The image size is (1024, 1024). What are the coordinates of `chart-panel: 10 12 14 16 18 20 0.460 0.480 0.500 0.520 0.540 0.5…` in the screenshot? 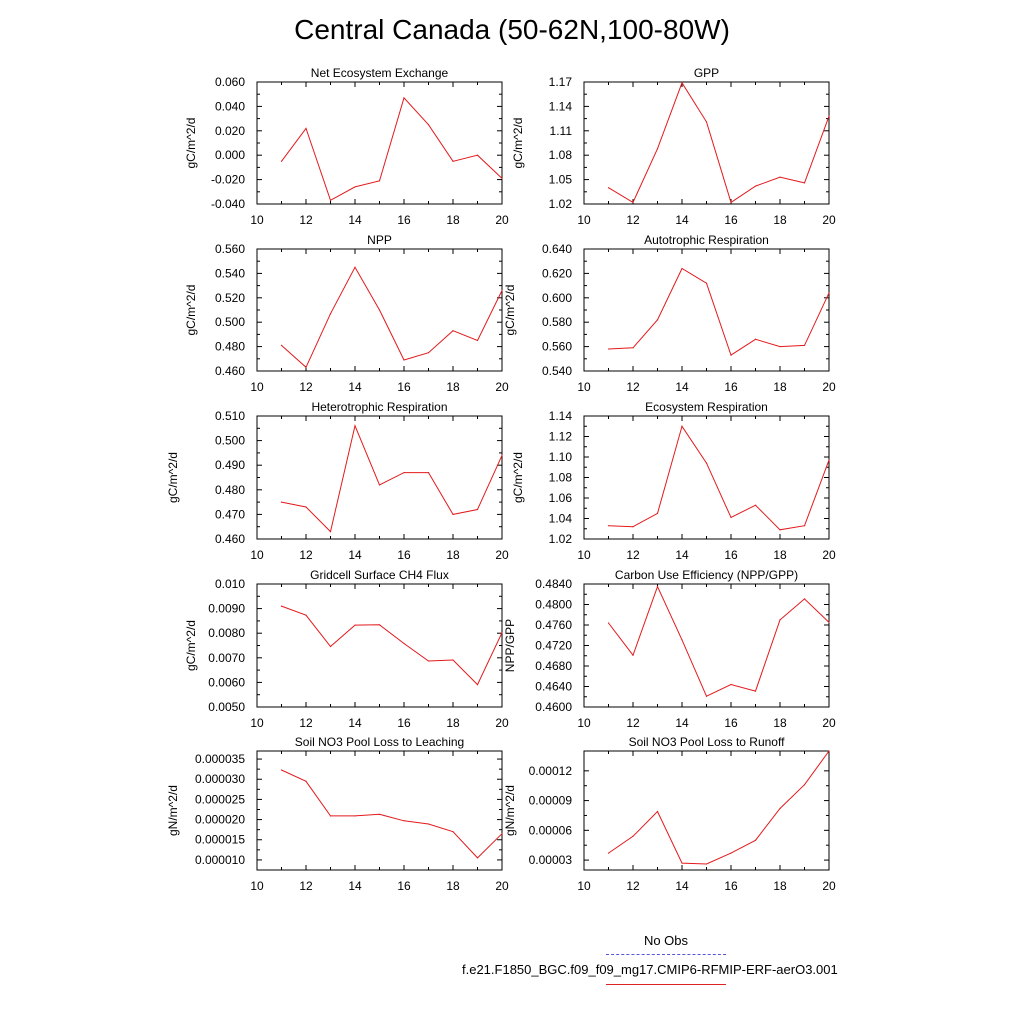 It's located at (346, 313).